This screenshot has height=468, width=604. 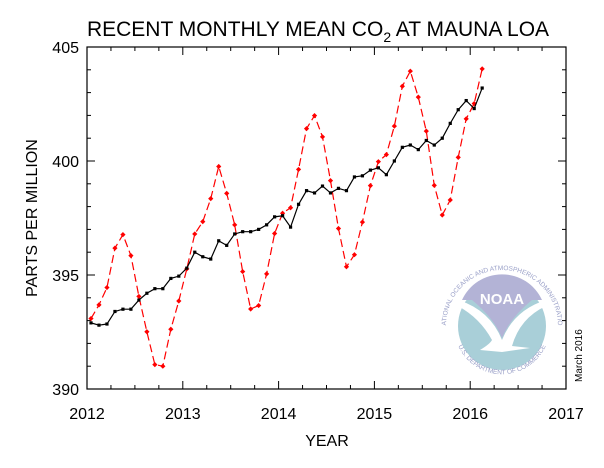 What do you see at coordinates (279, 414) in the screenshot?
I see `x-tick-label: 2014` at bounding box center [279, 414].